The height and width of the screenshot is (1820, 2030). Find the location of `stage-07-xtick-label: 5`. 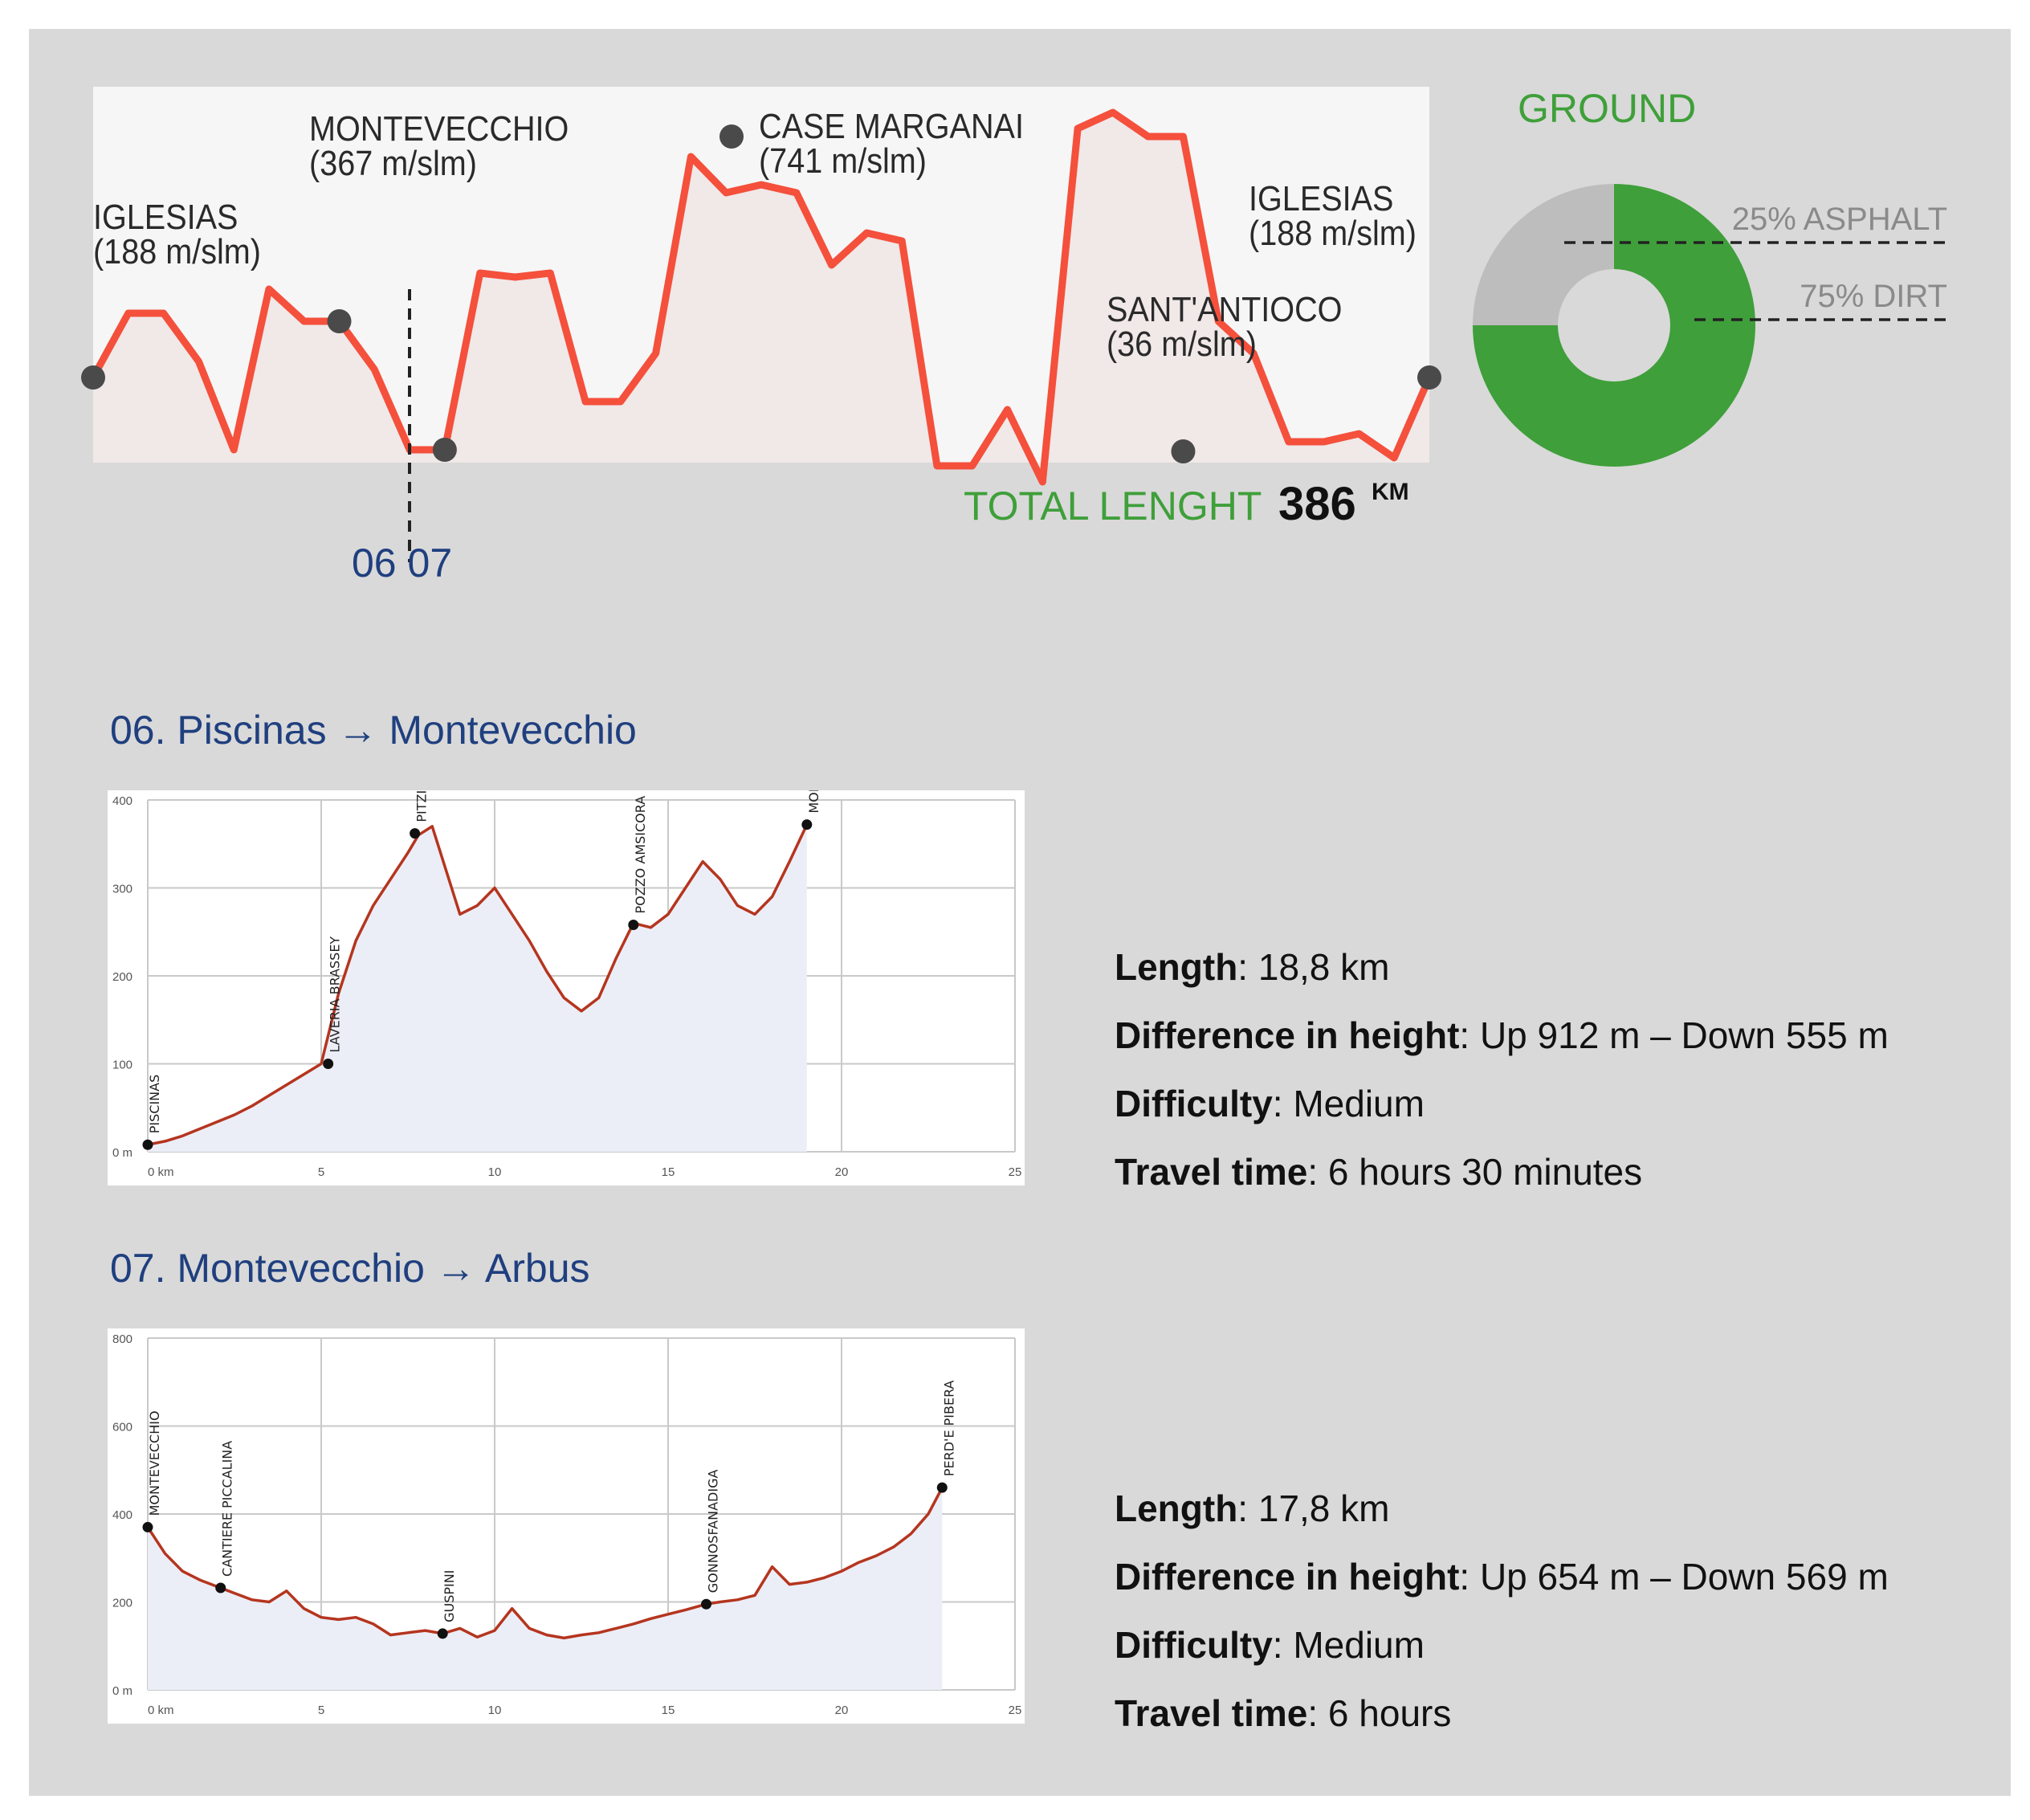

stage-07-xtick-label: 5 is located at coordinates (321, 1710).